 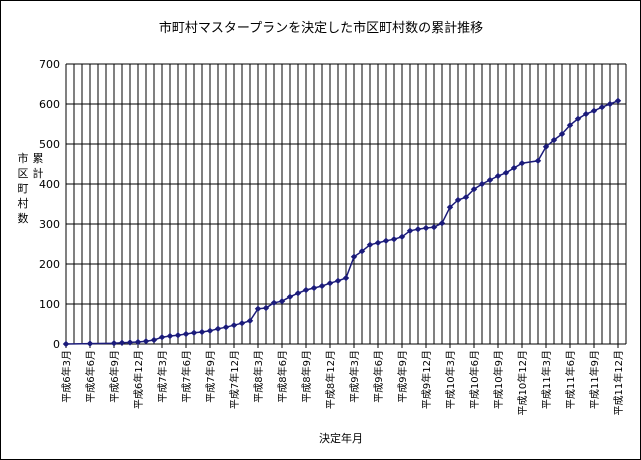 What do you see at coordinates (402, 376) in the screenshot?
I see `x-tick-label: 平成9年9月` at bounding box center [402, 376].